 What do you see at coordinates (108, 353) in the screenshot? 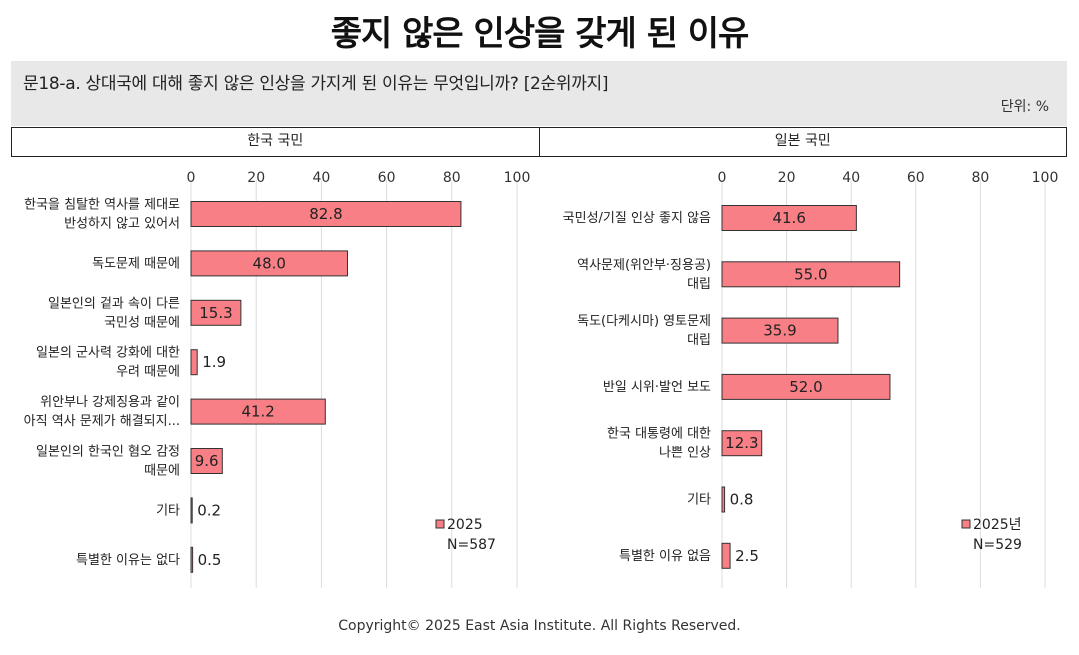
I see `category-label: 일본의 군사력 강화에 대한` at bounding box center [108, 353].